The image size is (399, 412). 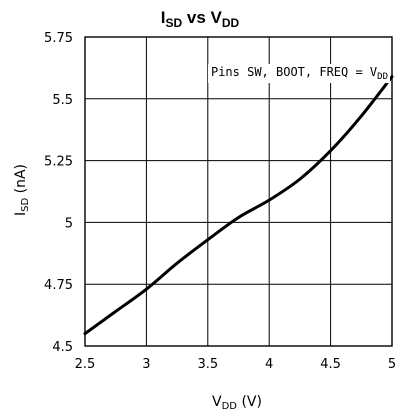 What do you see at coordinates (207, 364) in the screenshot?
I see `x-tick-label: 3.5` at bounding box center [207, 364].